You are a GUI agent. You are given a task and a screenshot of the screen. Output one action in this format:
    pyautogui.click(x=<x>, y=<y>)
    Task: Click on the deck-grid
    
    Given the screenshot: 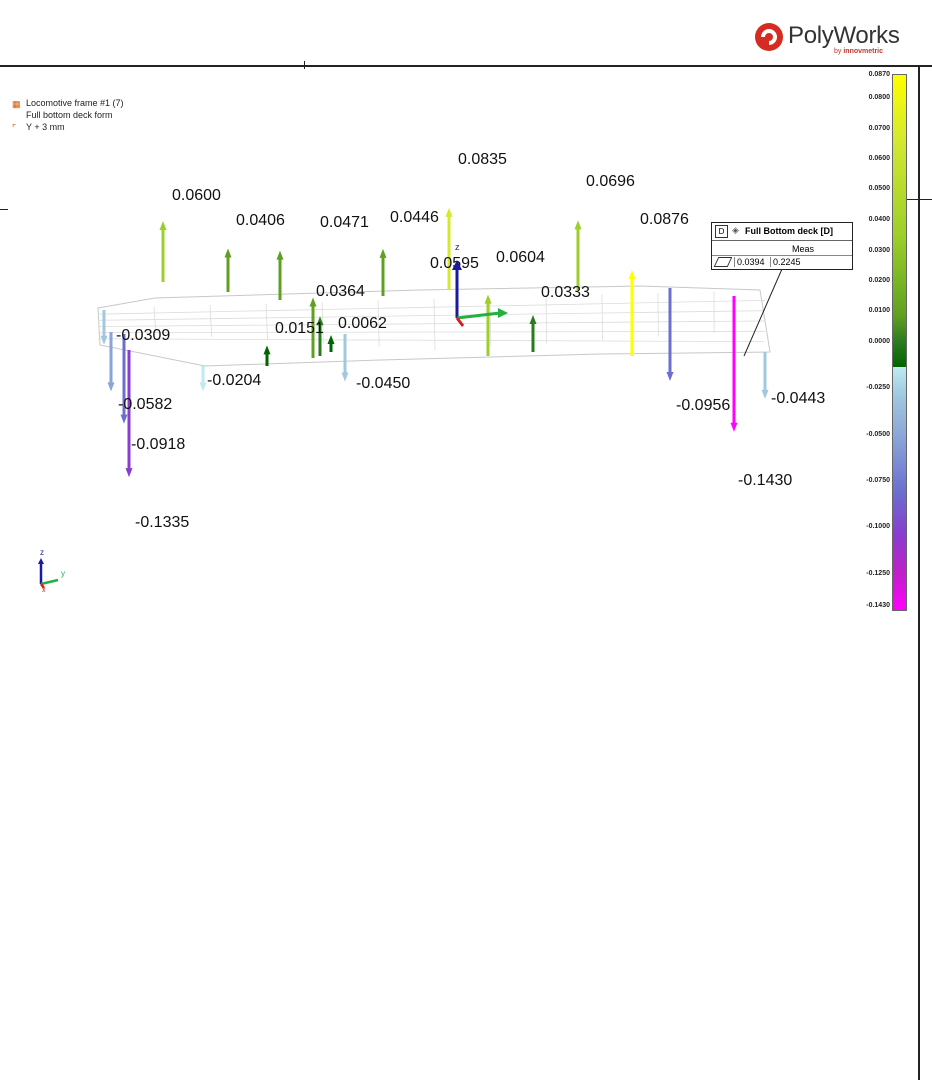 What is the action you would take?
    pyautogui.click(x=431, y=321)
    